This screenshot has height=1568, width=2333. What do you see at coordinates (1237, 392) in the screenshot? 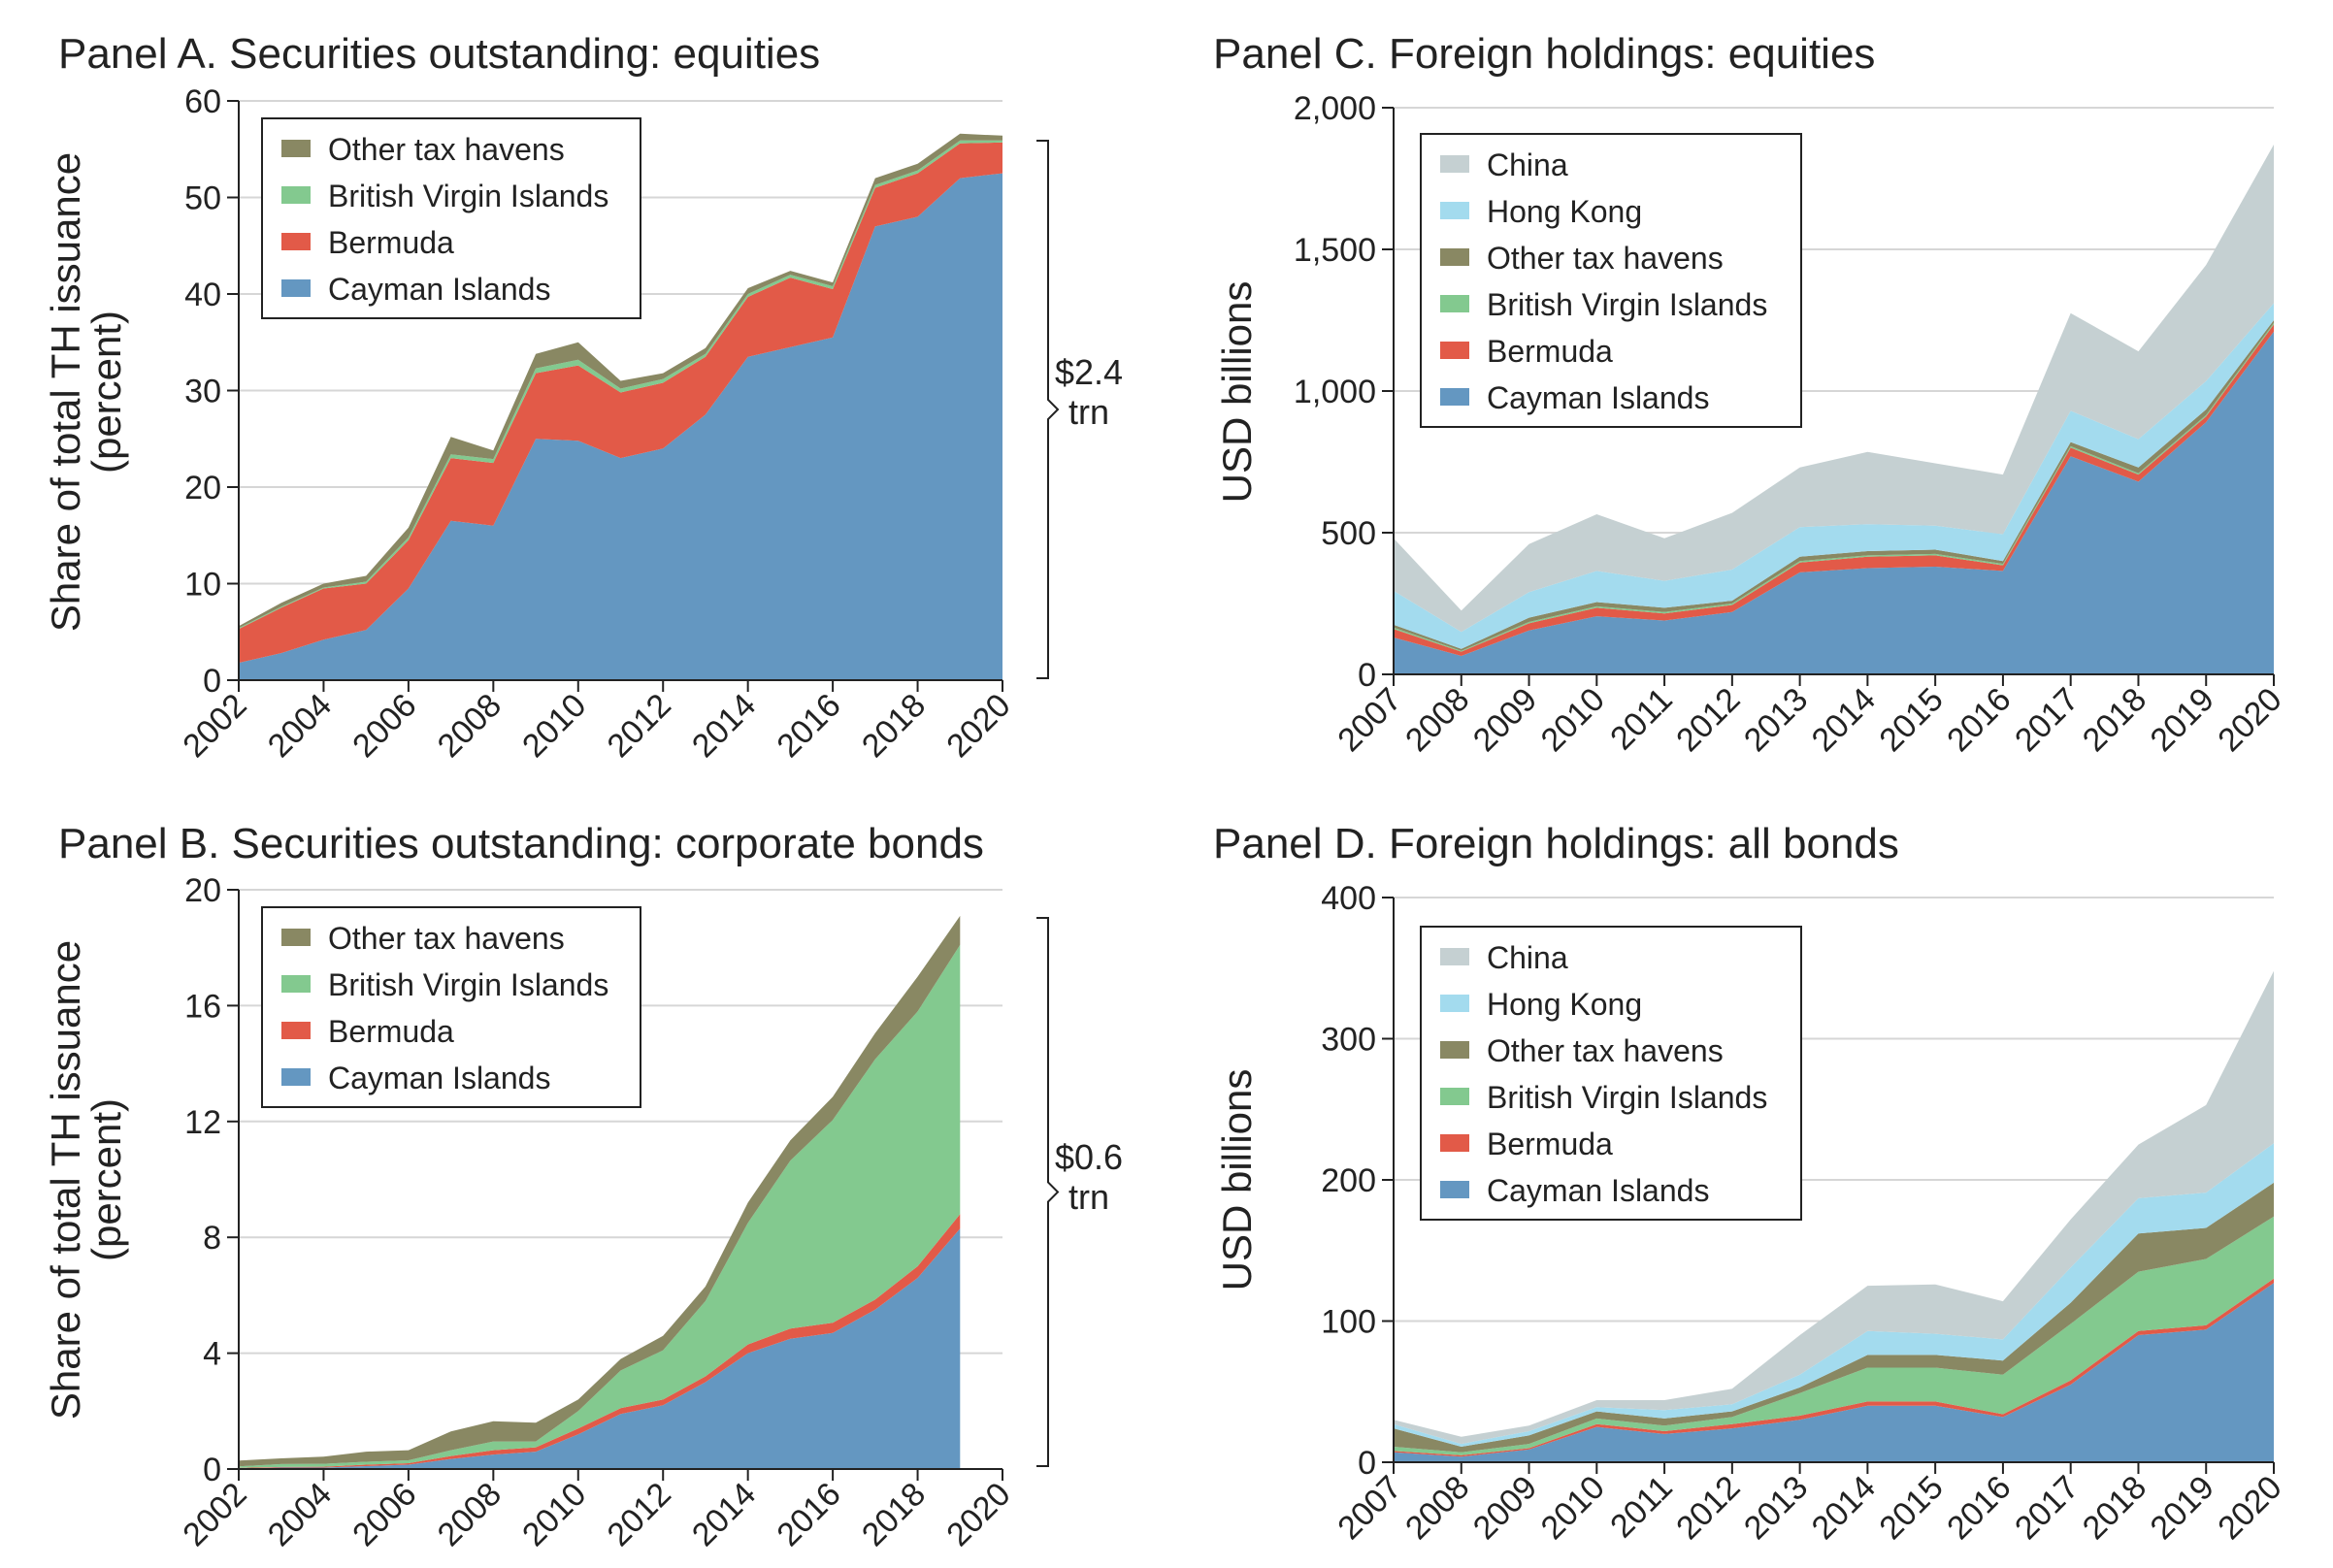
I see `y-axis-title: USD billions` at bounding box center [1237, 392].